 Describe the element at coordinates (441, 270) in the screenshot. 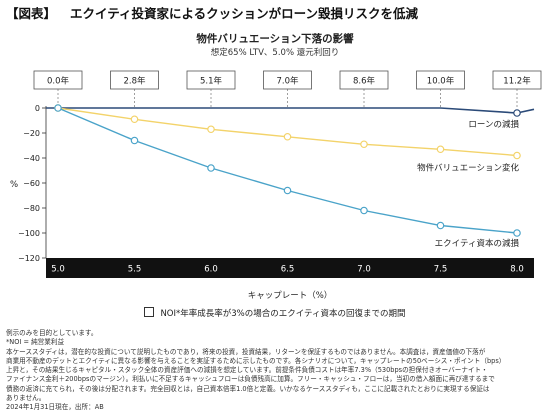

I see `x-tick-label: 7.5` at that location.